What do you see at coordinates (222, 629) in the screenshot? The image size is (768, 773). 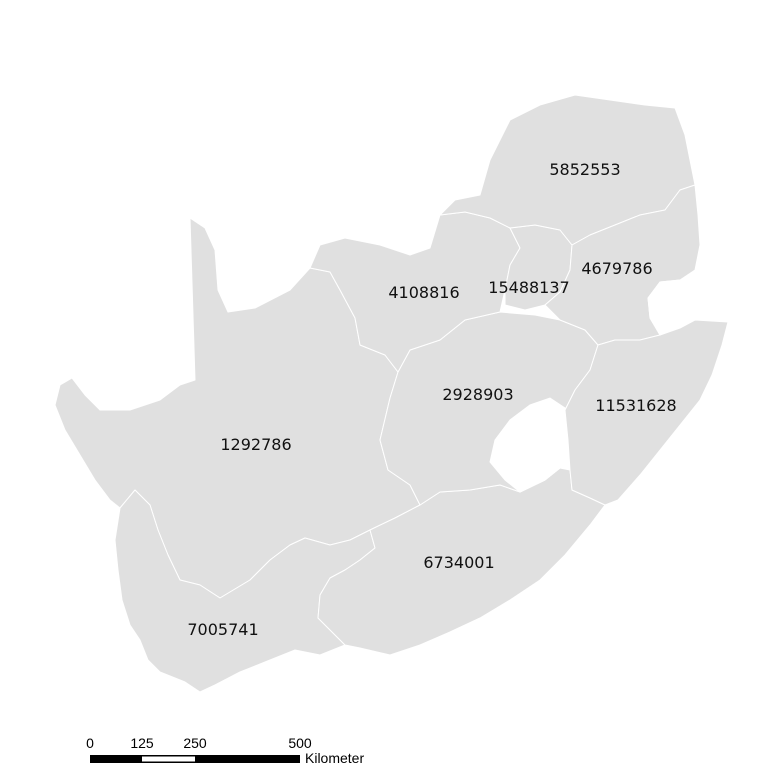 I see `label-western-cape: 7005741` at bounding box center [222, 629].